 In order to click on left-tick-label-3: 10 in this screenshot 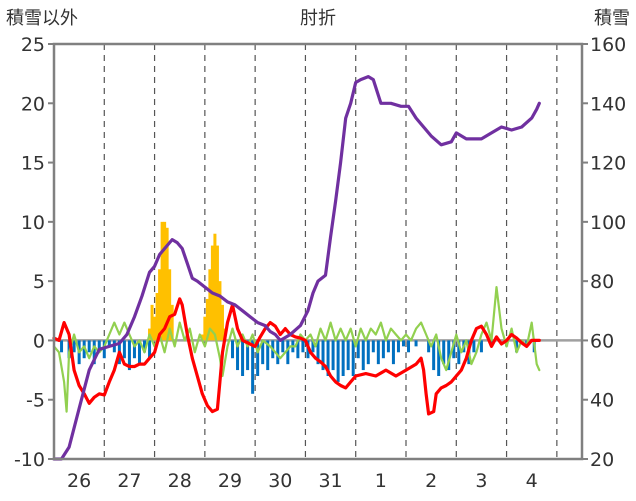, I will do `click(33, 223)`.